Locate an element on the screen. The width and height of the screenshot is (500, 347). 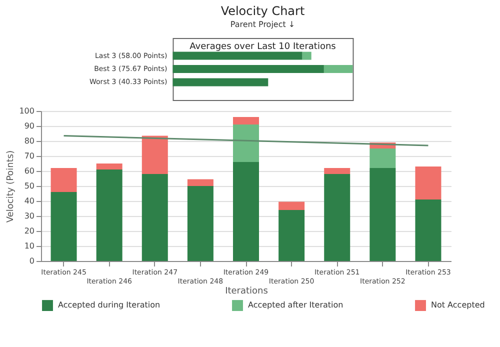
y-tick-label: 100 is located at coordinates (26, 111).